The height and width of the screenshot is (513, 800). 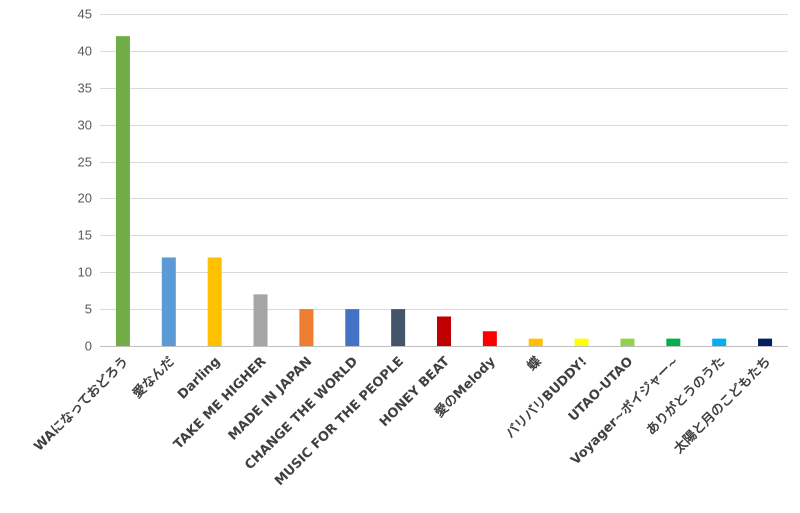 What do you see at coordinates (85, 14) in the screenshot?
I see `y-tick-label: 45` at bounding box center [85, 14].